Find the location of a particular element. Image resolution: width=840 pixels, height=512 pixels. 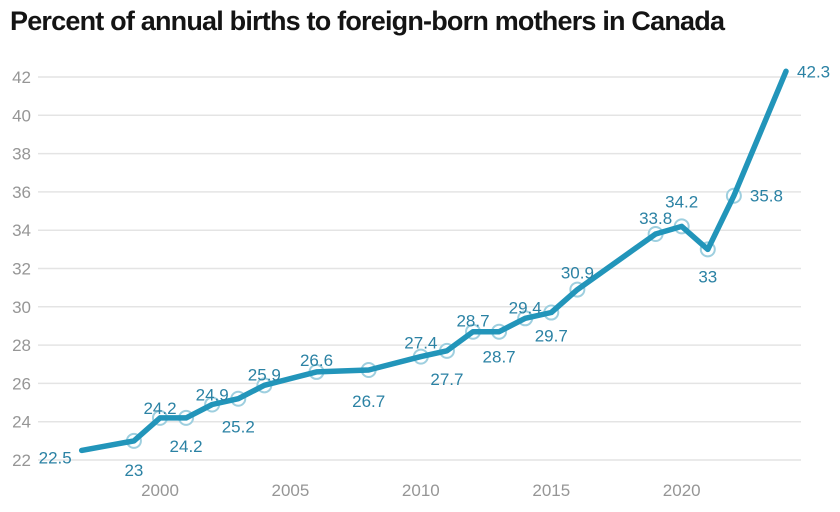

y-axis-tick-label: 32 is located at coordinates (21, 269).